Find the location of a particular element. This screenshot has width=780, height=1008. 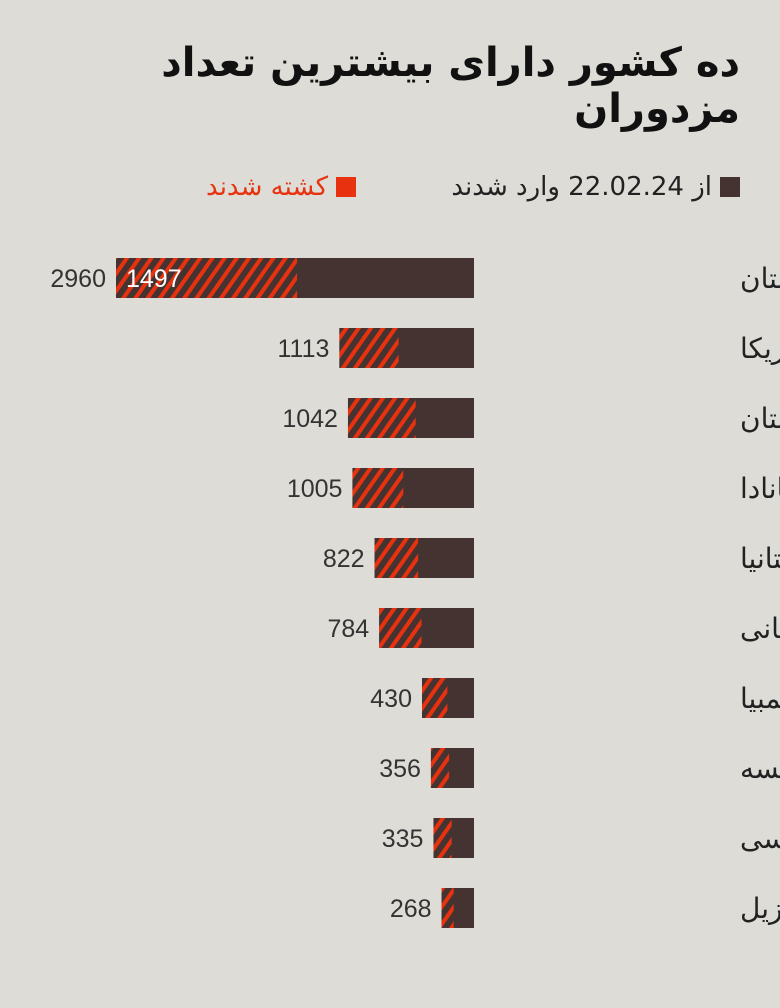

value-label: 356 is located at coordinates (400, 769).